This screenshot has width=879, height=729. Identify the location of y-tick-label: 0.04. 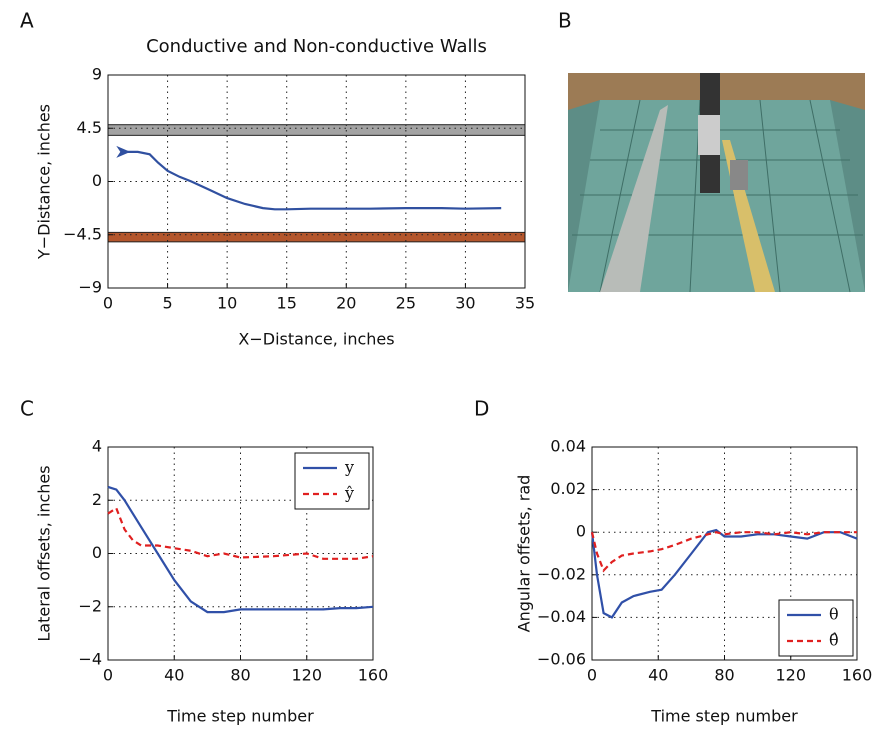
(568, 446).